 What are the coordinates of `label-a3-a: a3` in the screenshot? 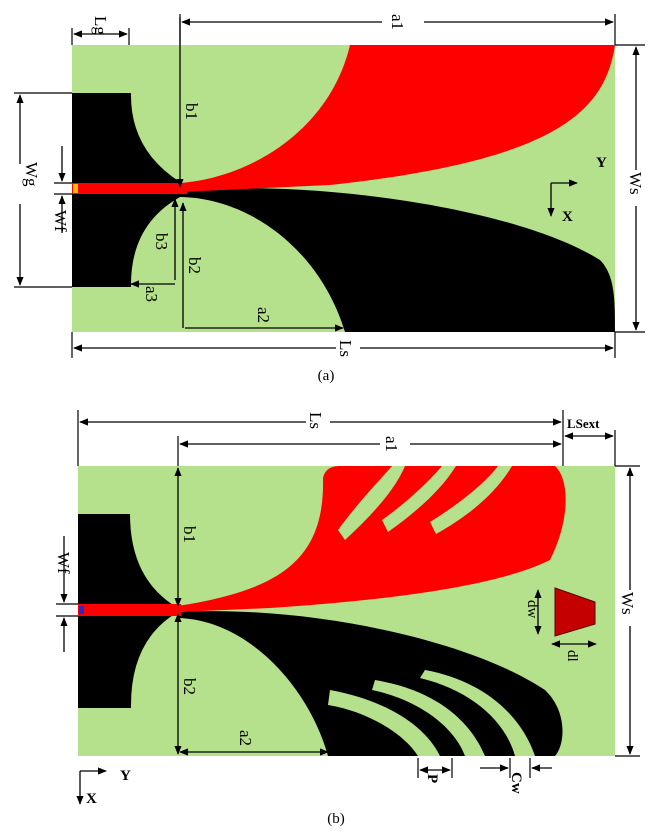 It's located at (151, 294).